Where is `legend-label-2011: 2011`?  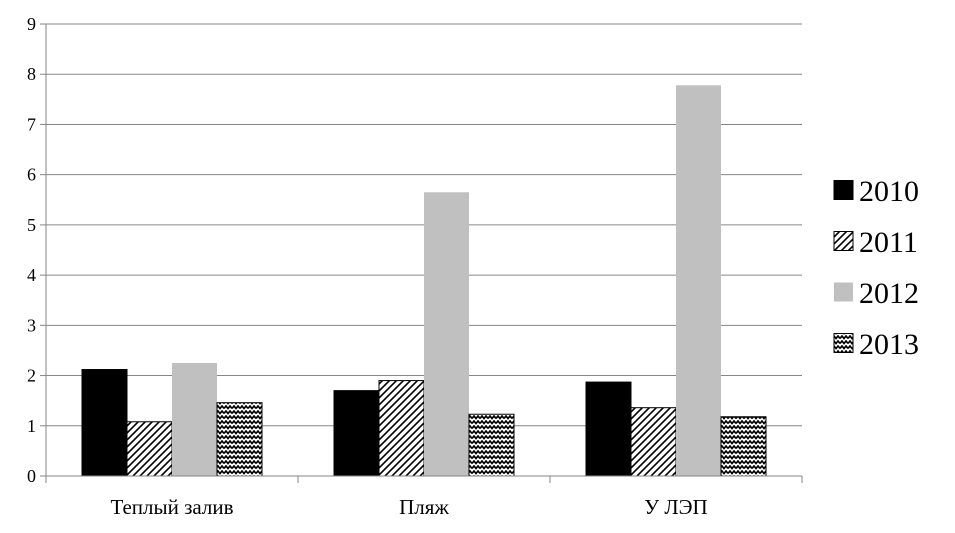 legend-label-2011: 2011 is located at coordinates (888, 242).